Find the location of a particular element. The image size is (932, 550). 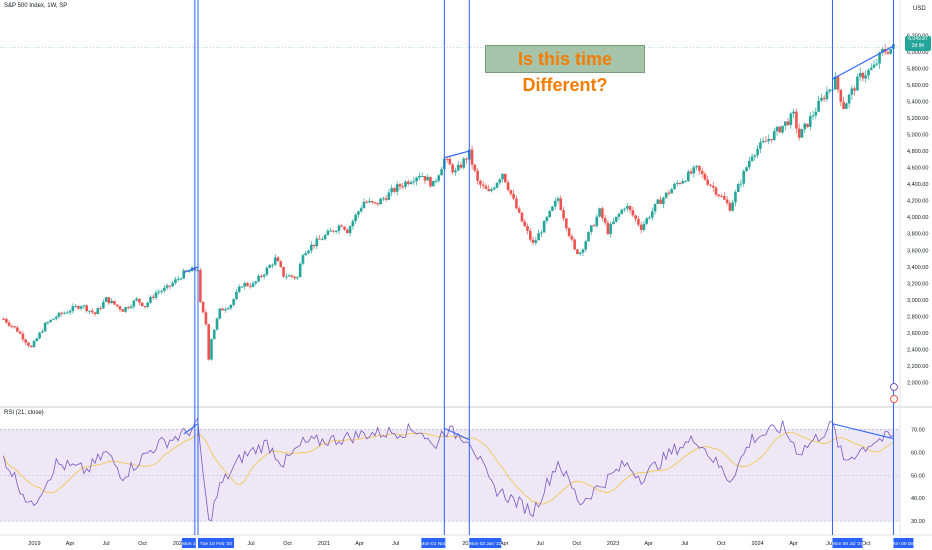

price-tick-label: 3,000.00 is located at coordinates (917, 301).